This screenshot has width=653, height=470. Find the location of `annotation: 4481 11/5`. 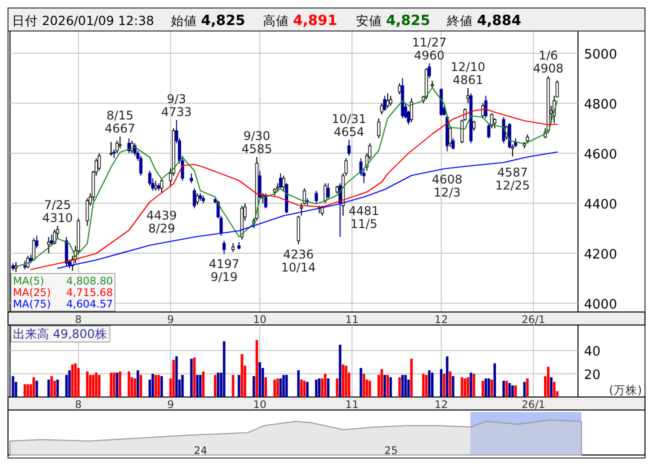

annotation: 4481 11/5 is located at coordinates (364, 217).